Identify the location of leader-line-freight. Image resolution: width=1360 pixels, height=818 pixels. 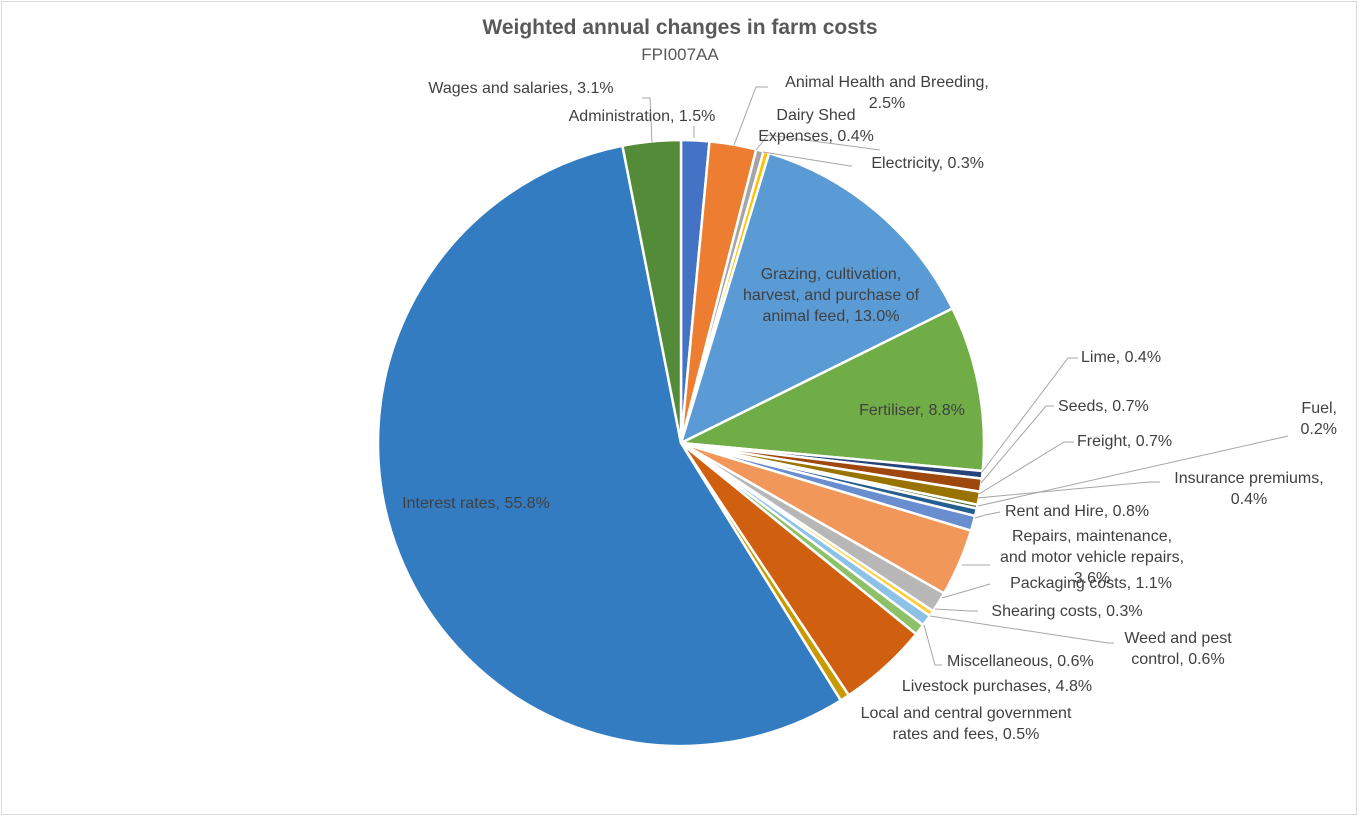
(1026, 468).